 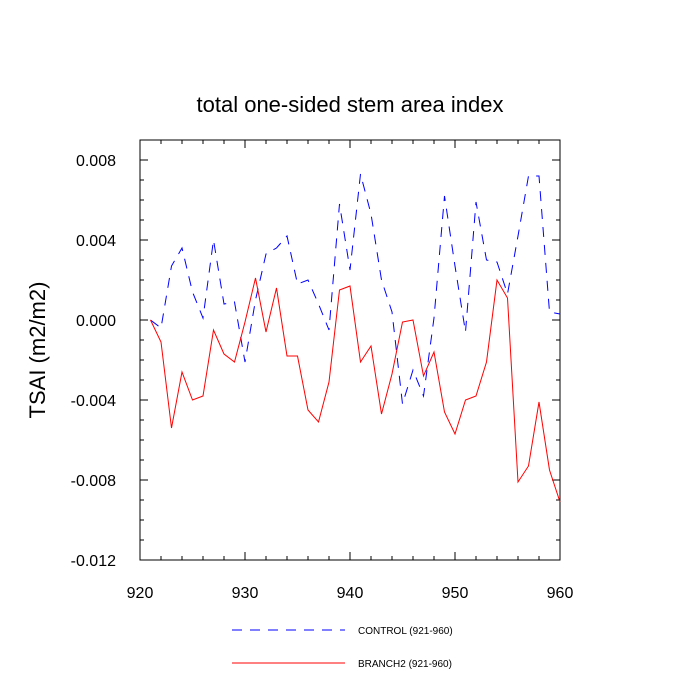 What do you see at coordinates (342, 648) in the screenshot?
I see `legend: CONTROL (921-960) BRANCH2 (921-960)` at bounding box center [342, 648].